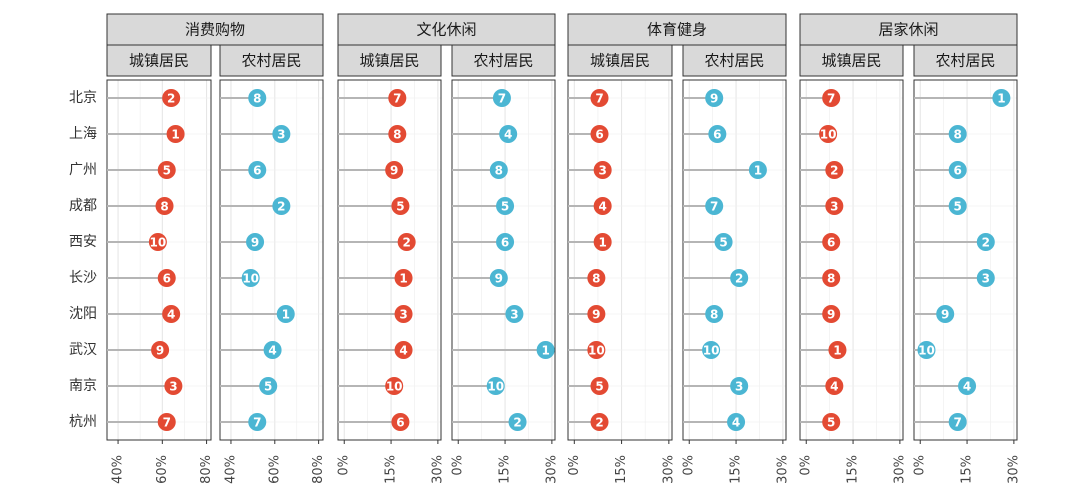 This screenshot has height=499, width=1080. Describe the element at coordinates (403, 315) in the screenshot. I see `rank-label: 3` at that location.